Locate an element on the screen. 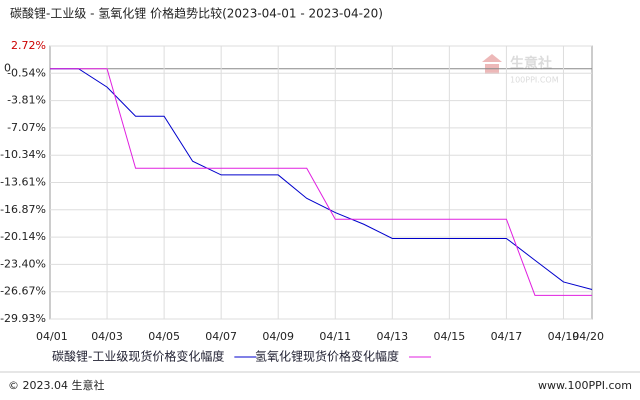 Image resolution: width=640 pixels, height=400 pixels. y-tick-label: -23.40% is located at coordinates (23, 263).